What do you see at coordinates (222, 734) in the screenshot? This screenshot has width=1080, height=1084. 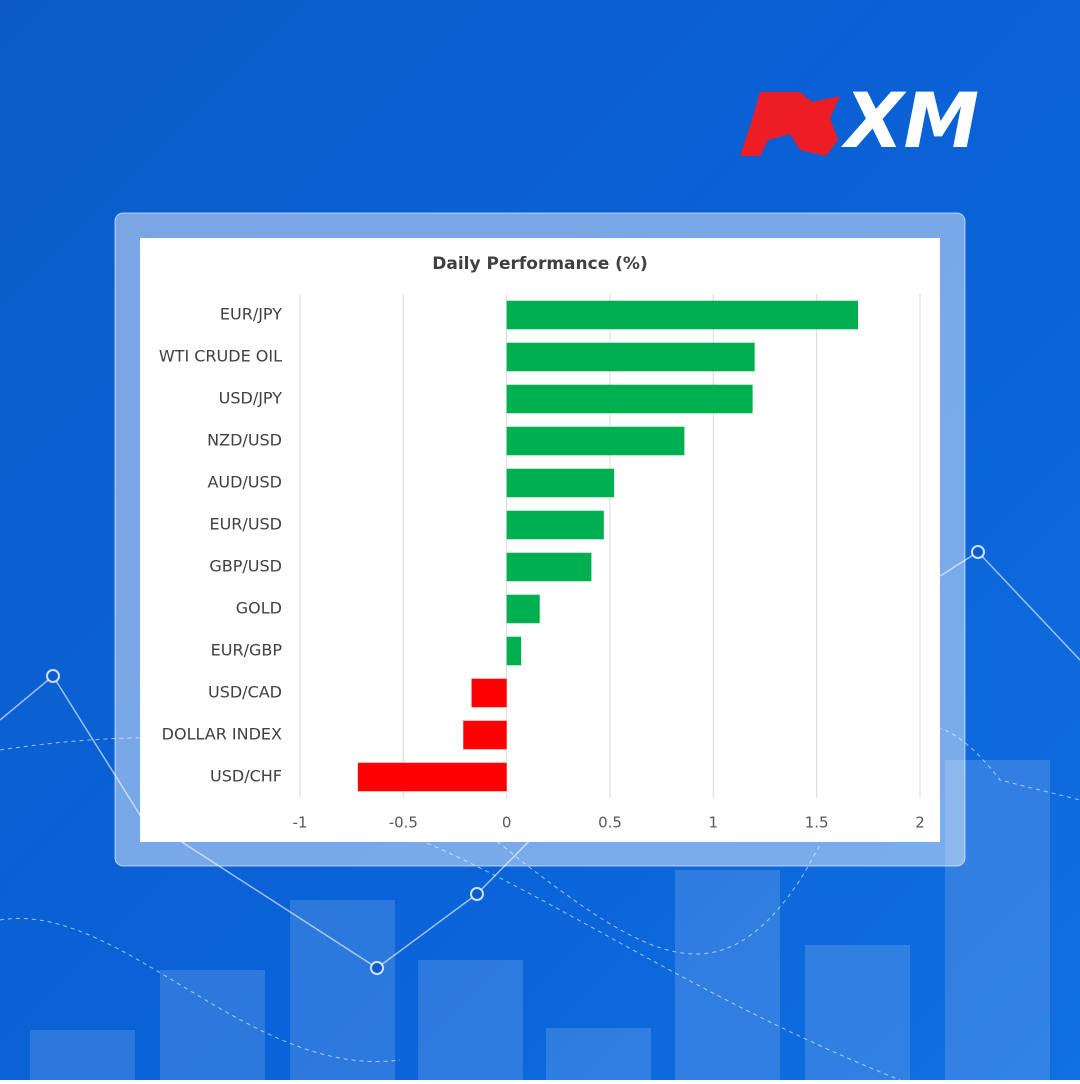 I see `y-tick-label: DOLLAR INDEX` at bounding box center [222, 734].